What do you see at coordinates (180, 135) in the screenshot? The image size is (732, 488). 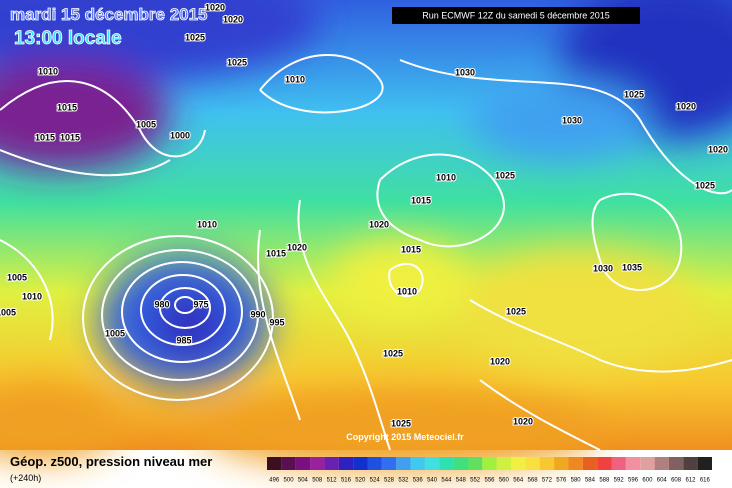 I see `isobar-label: 1000` at bounding box center [180, 135].